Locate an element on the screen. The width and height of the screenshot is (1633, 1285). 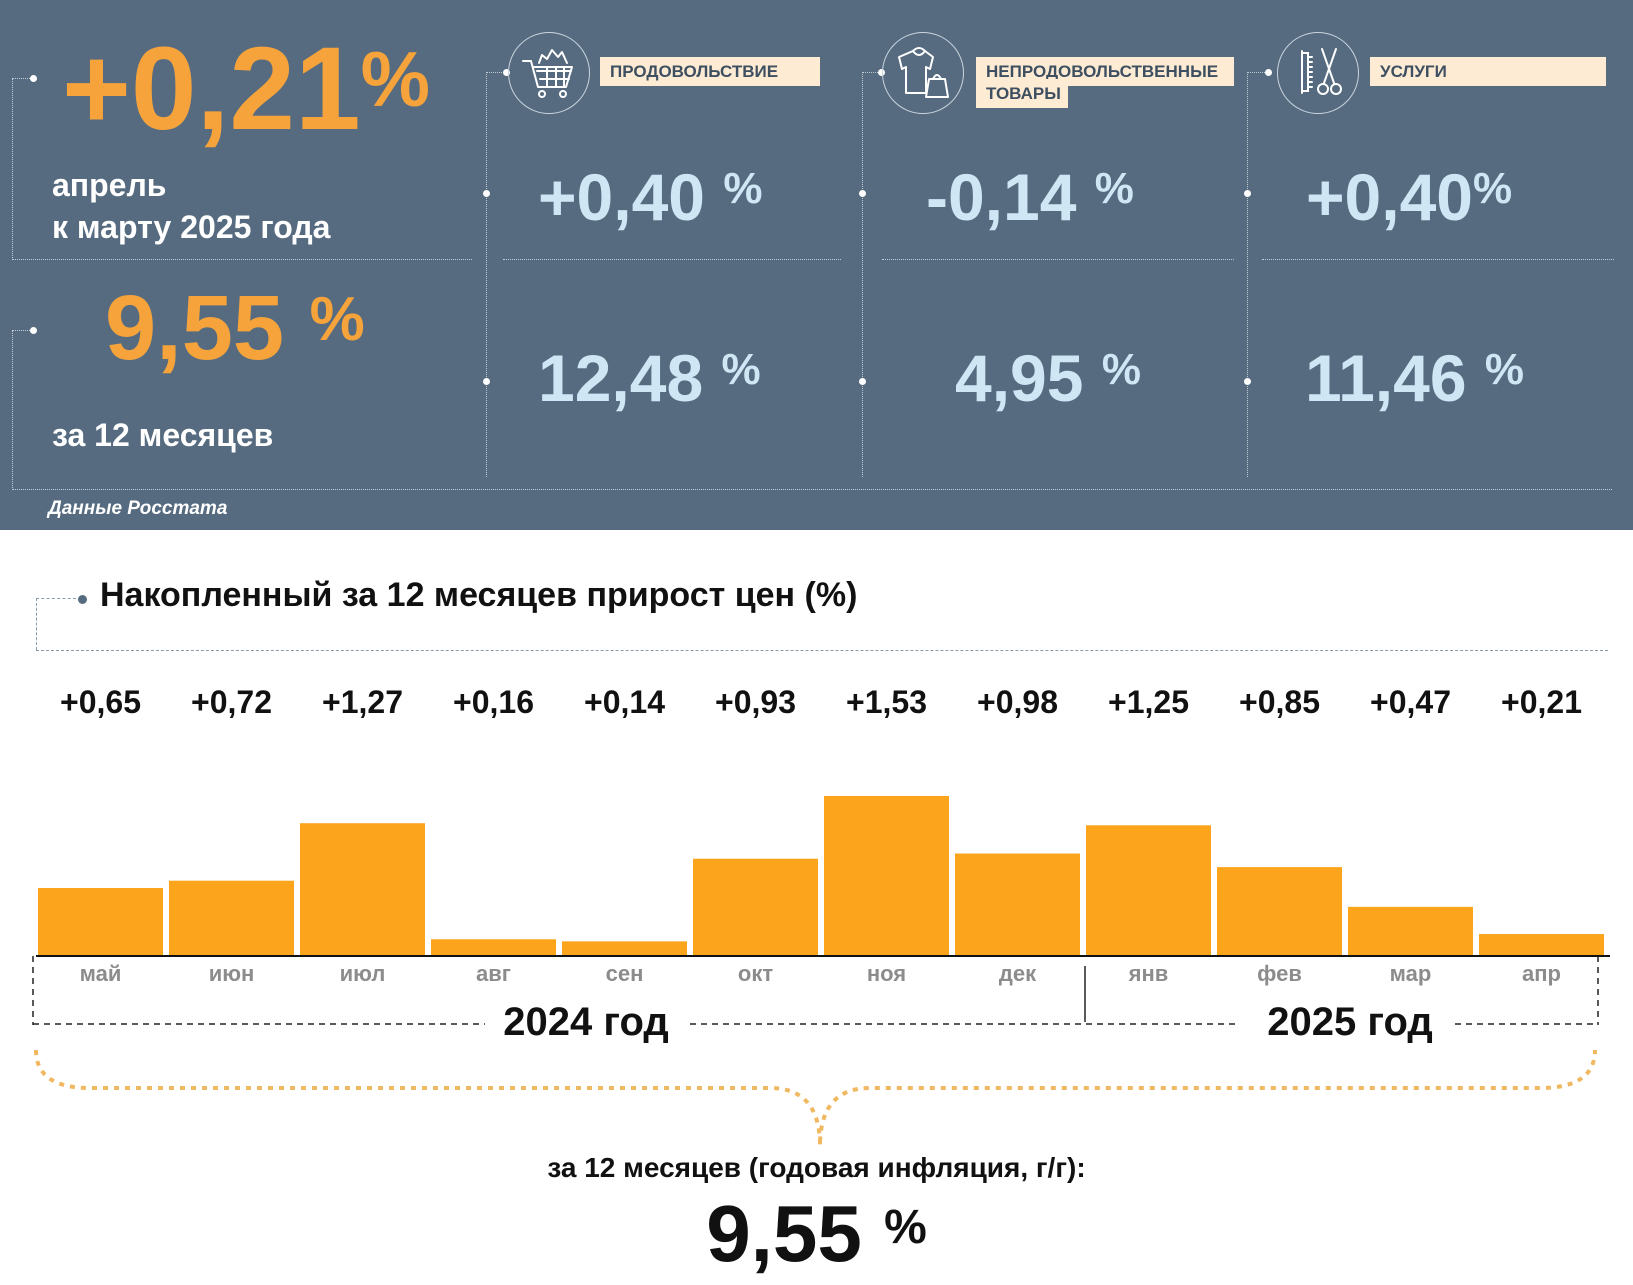
value-label: +0,21 is located at coordinates (1541, 702).